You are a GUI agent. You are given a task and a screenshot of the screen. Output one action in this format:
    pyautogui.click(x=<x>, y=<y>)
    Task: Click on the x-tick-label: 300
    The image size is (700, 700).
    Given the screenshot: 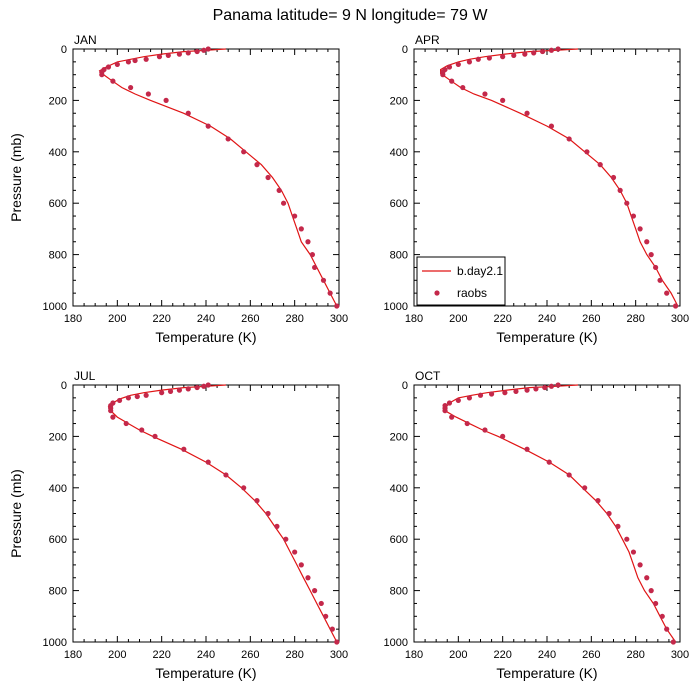 What is the action you would take?
    pyautogui.click(x=680, y=319)
    